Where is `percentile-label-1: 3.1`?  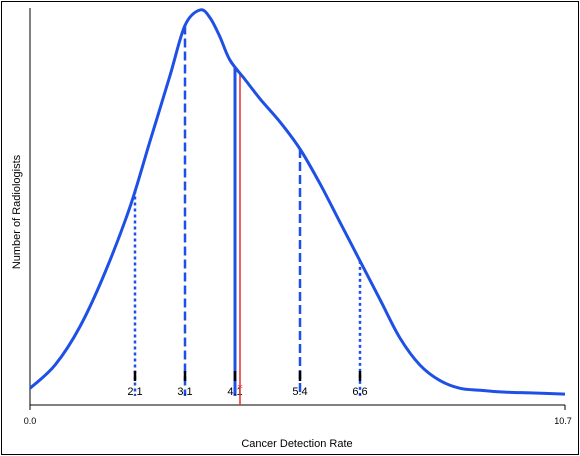 percentile-label-1: 3.1 is located at coordinates (184, 392).